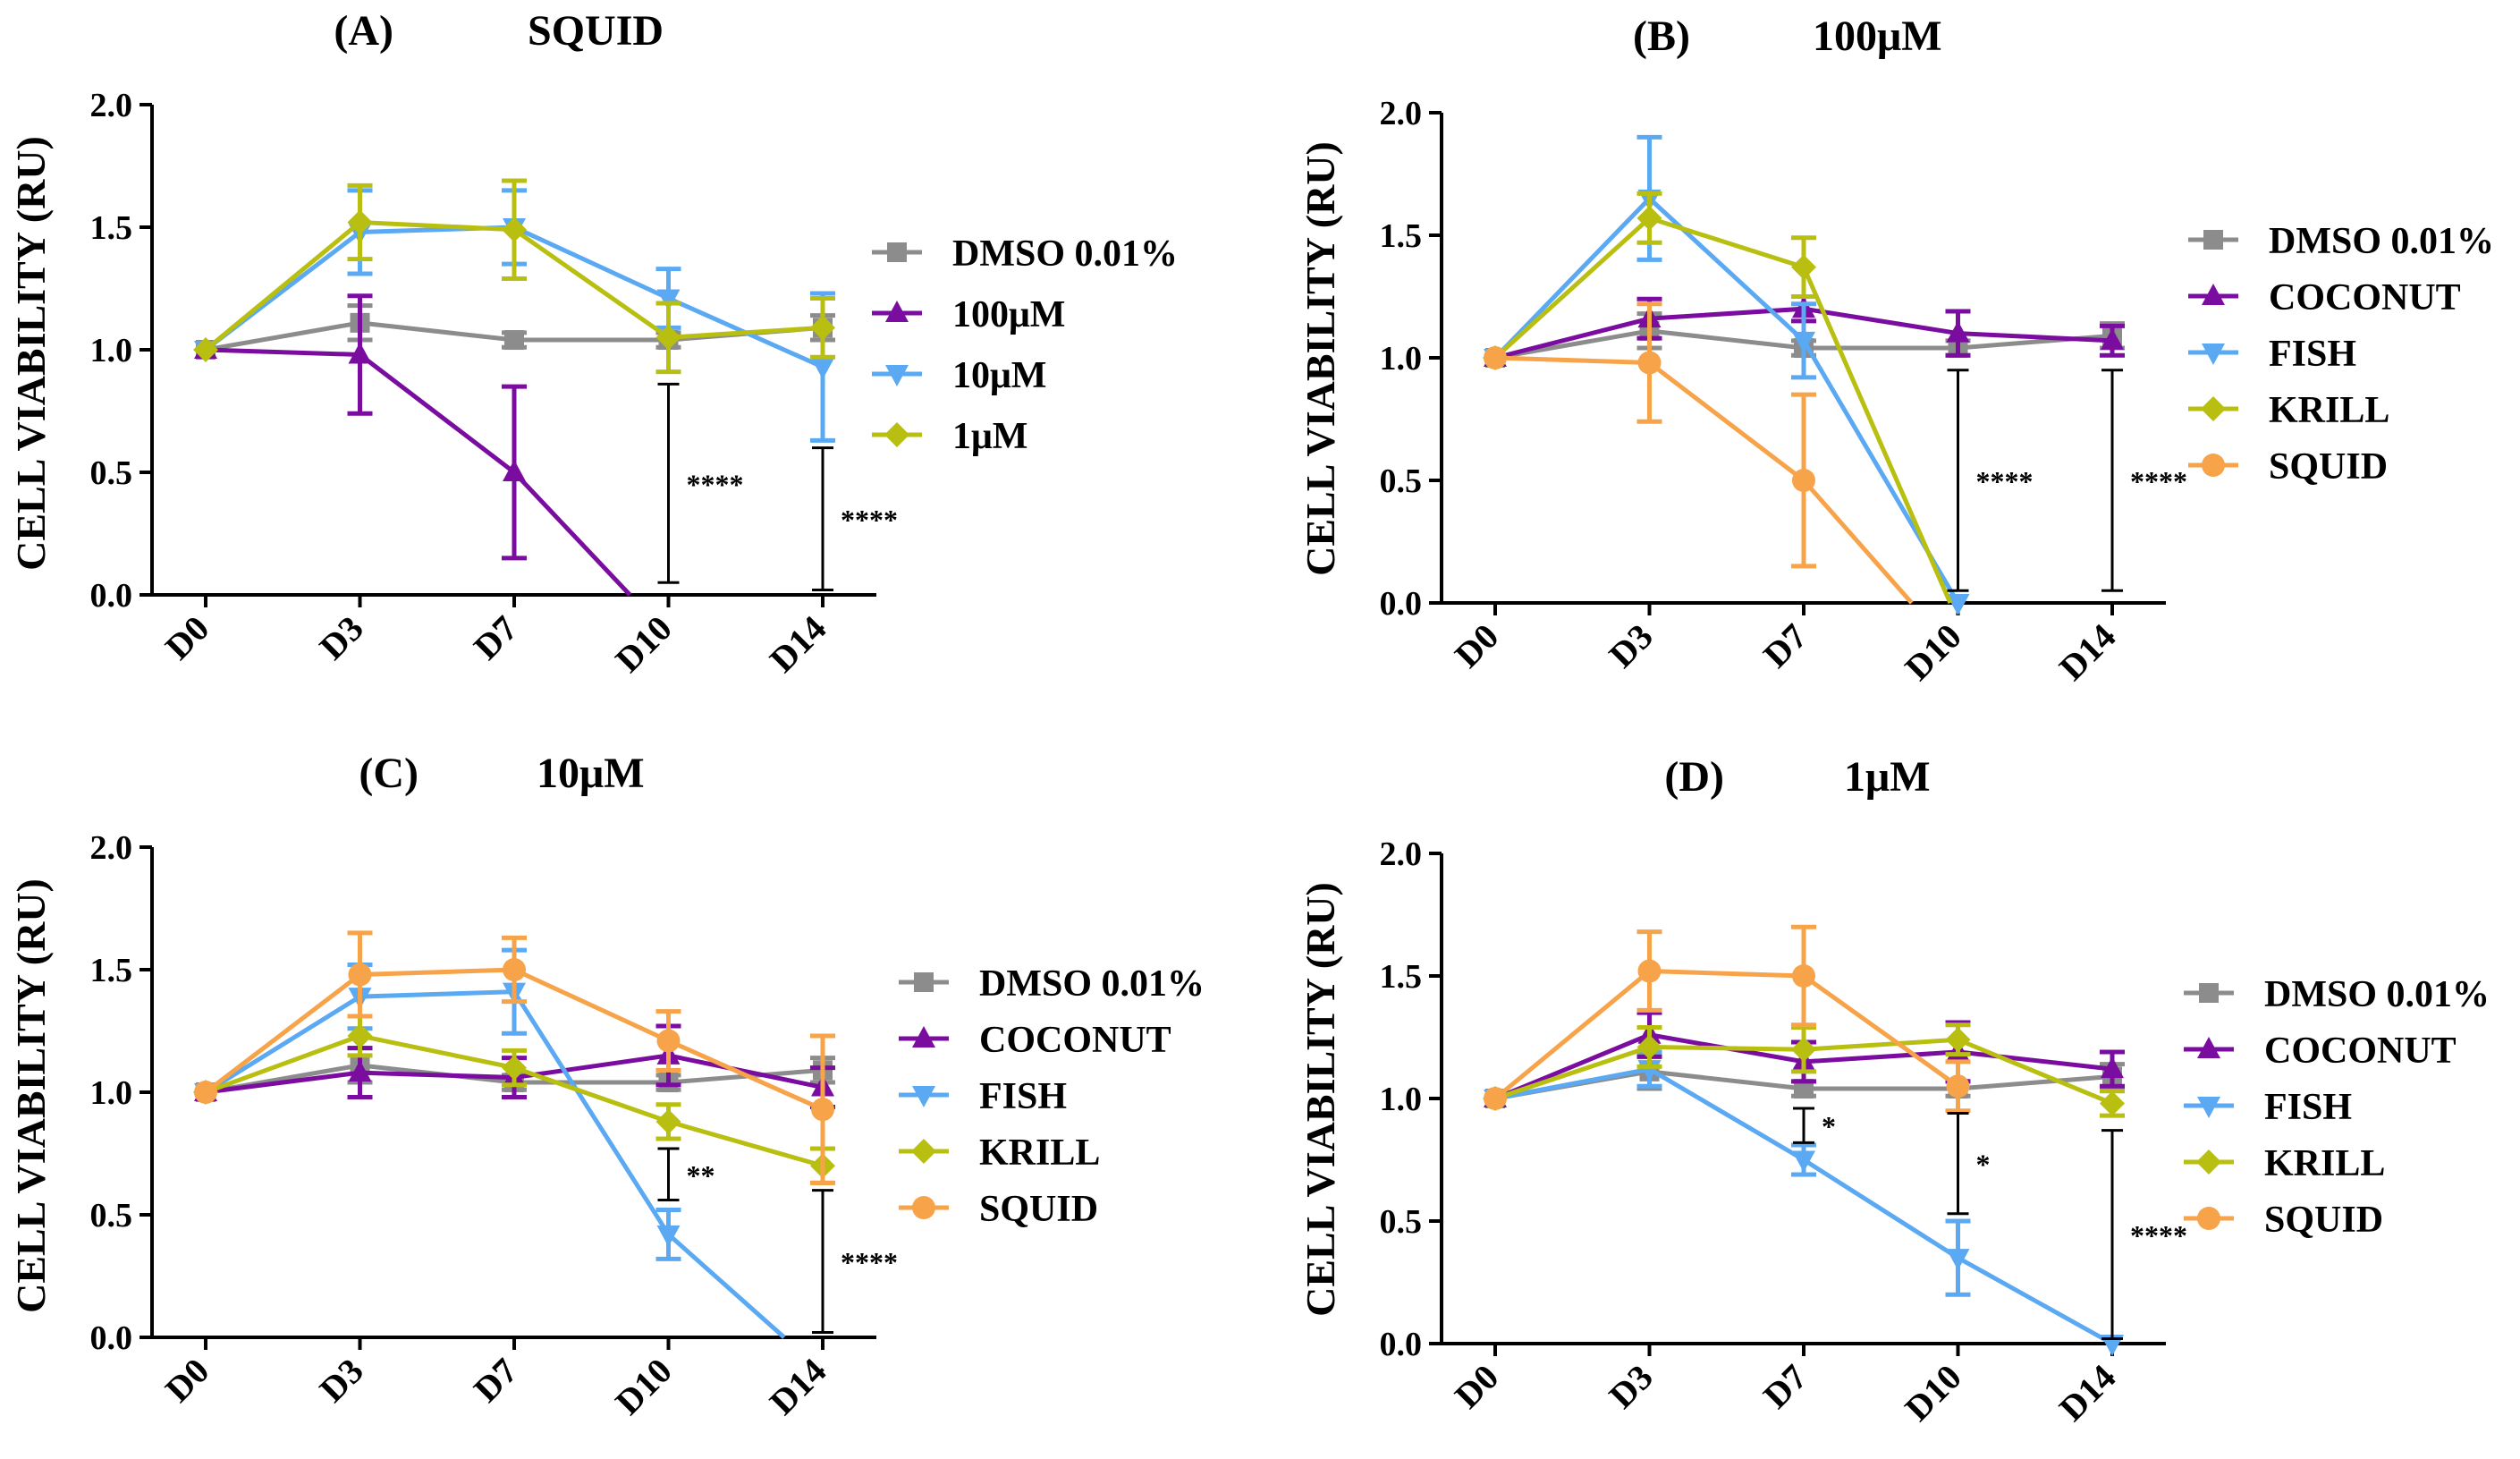  I want to click on panel-title: 100μM, so click(1877, 36).